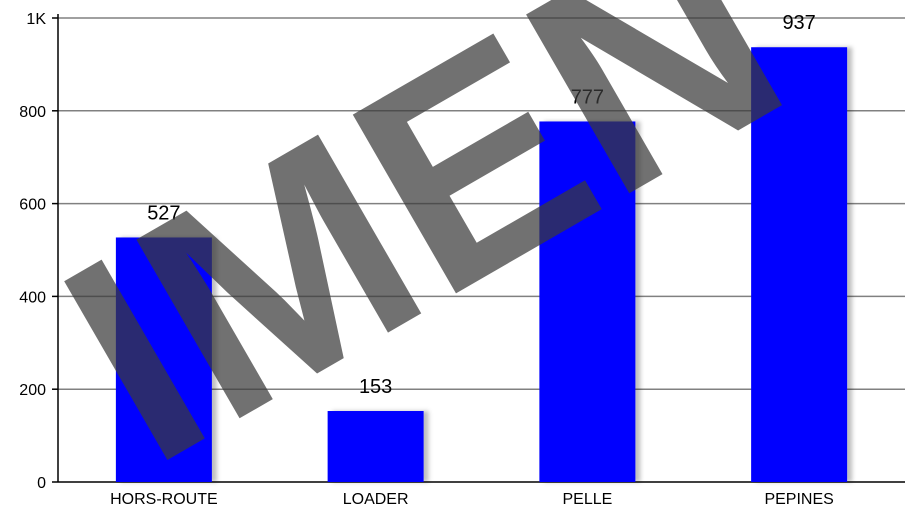 Image resolution: width=905 pixels, height=509 pixels. What do you see at coordinates (163, 213) in the screenshot?
I see `data-label: 527` at bounding box center [163, 213].